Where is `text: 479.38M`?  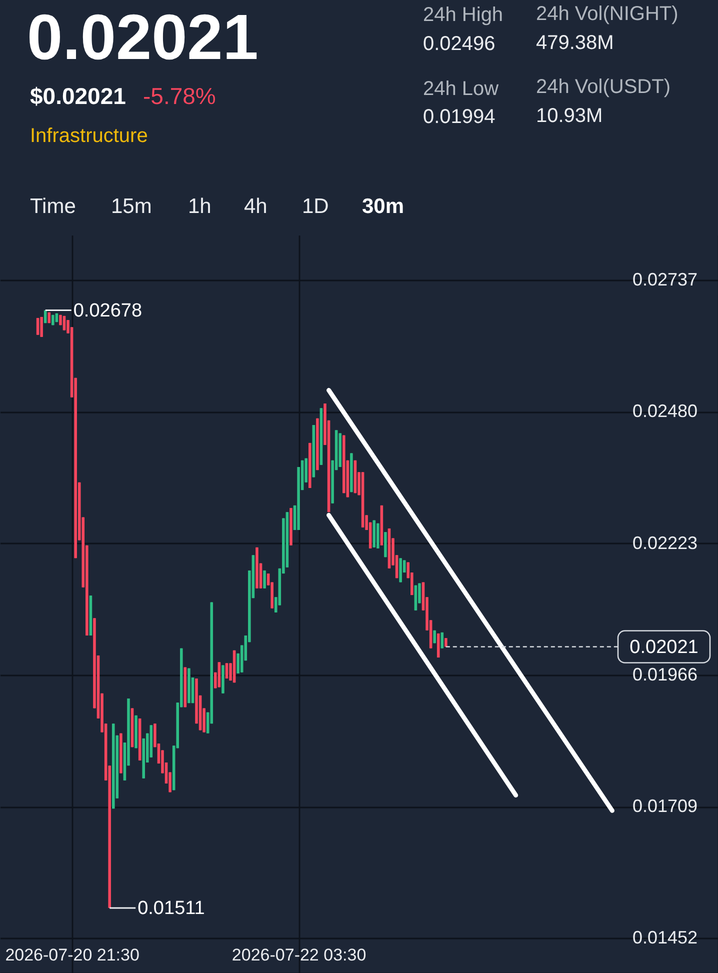 text: 479.38M is located at coordinates (575, 43).